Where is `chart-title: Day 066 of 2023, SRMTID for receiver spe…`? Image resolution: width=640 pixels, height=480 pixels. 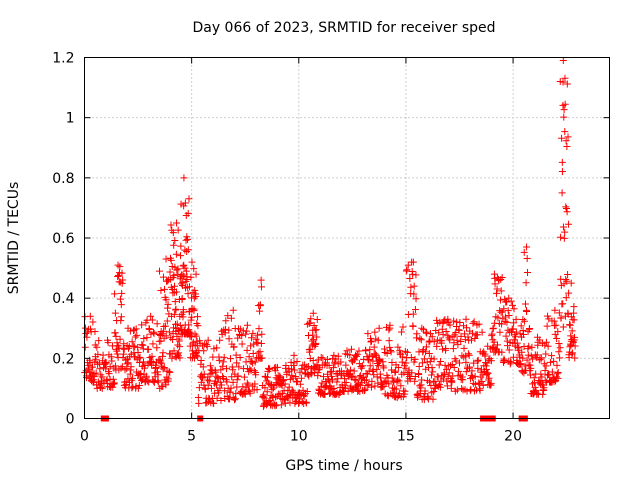
chart-title: Day 066 of 2023, SRMTID for receiver spe… is located at coordinates (343, 28).